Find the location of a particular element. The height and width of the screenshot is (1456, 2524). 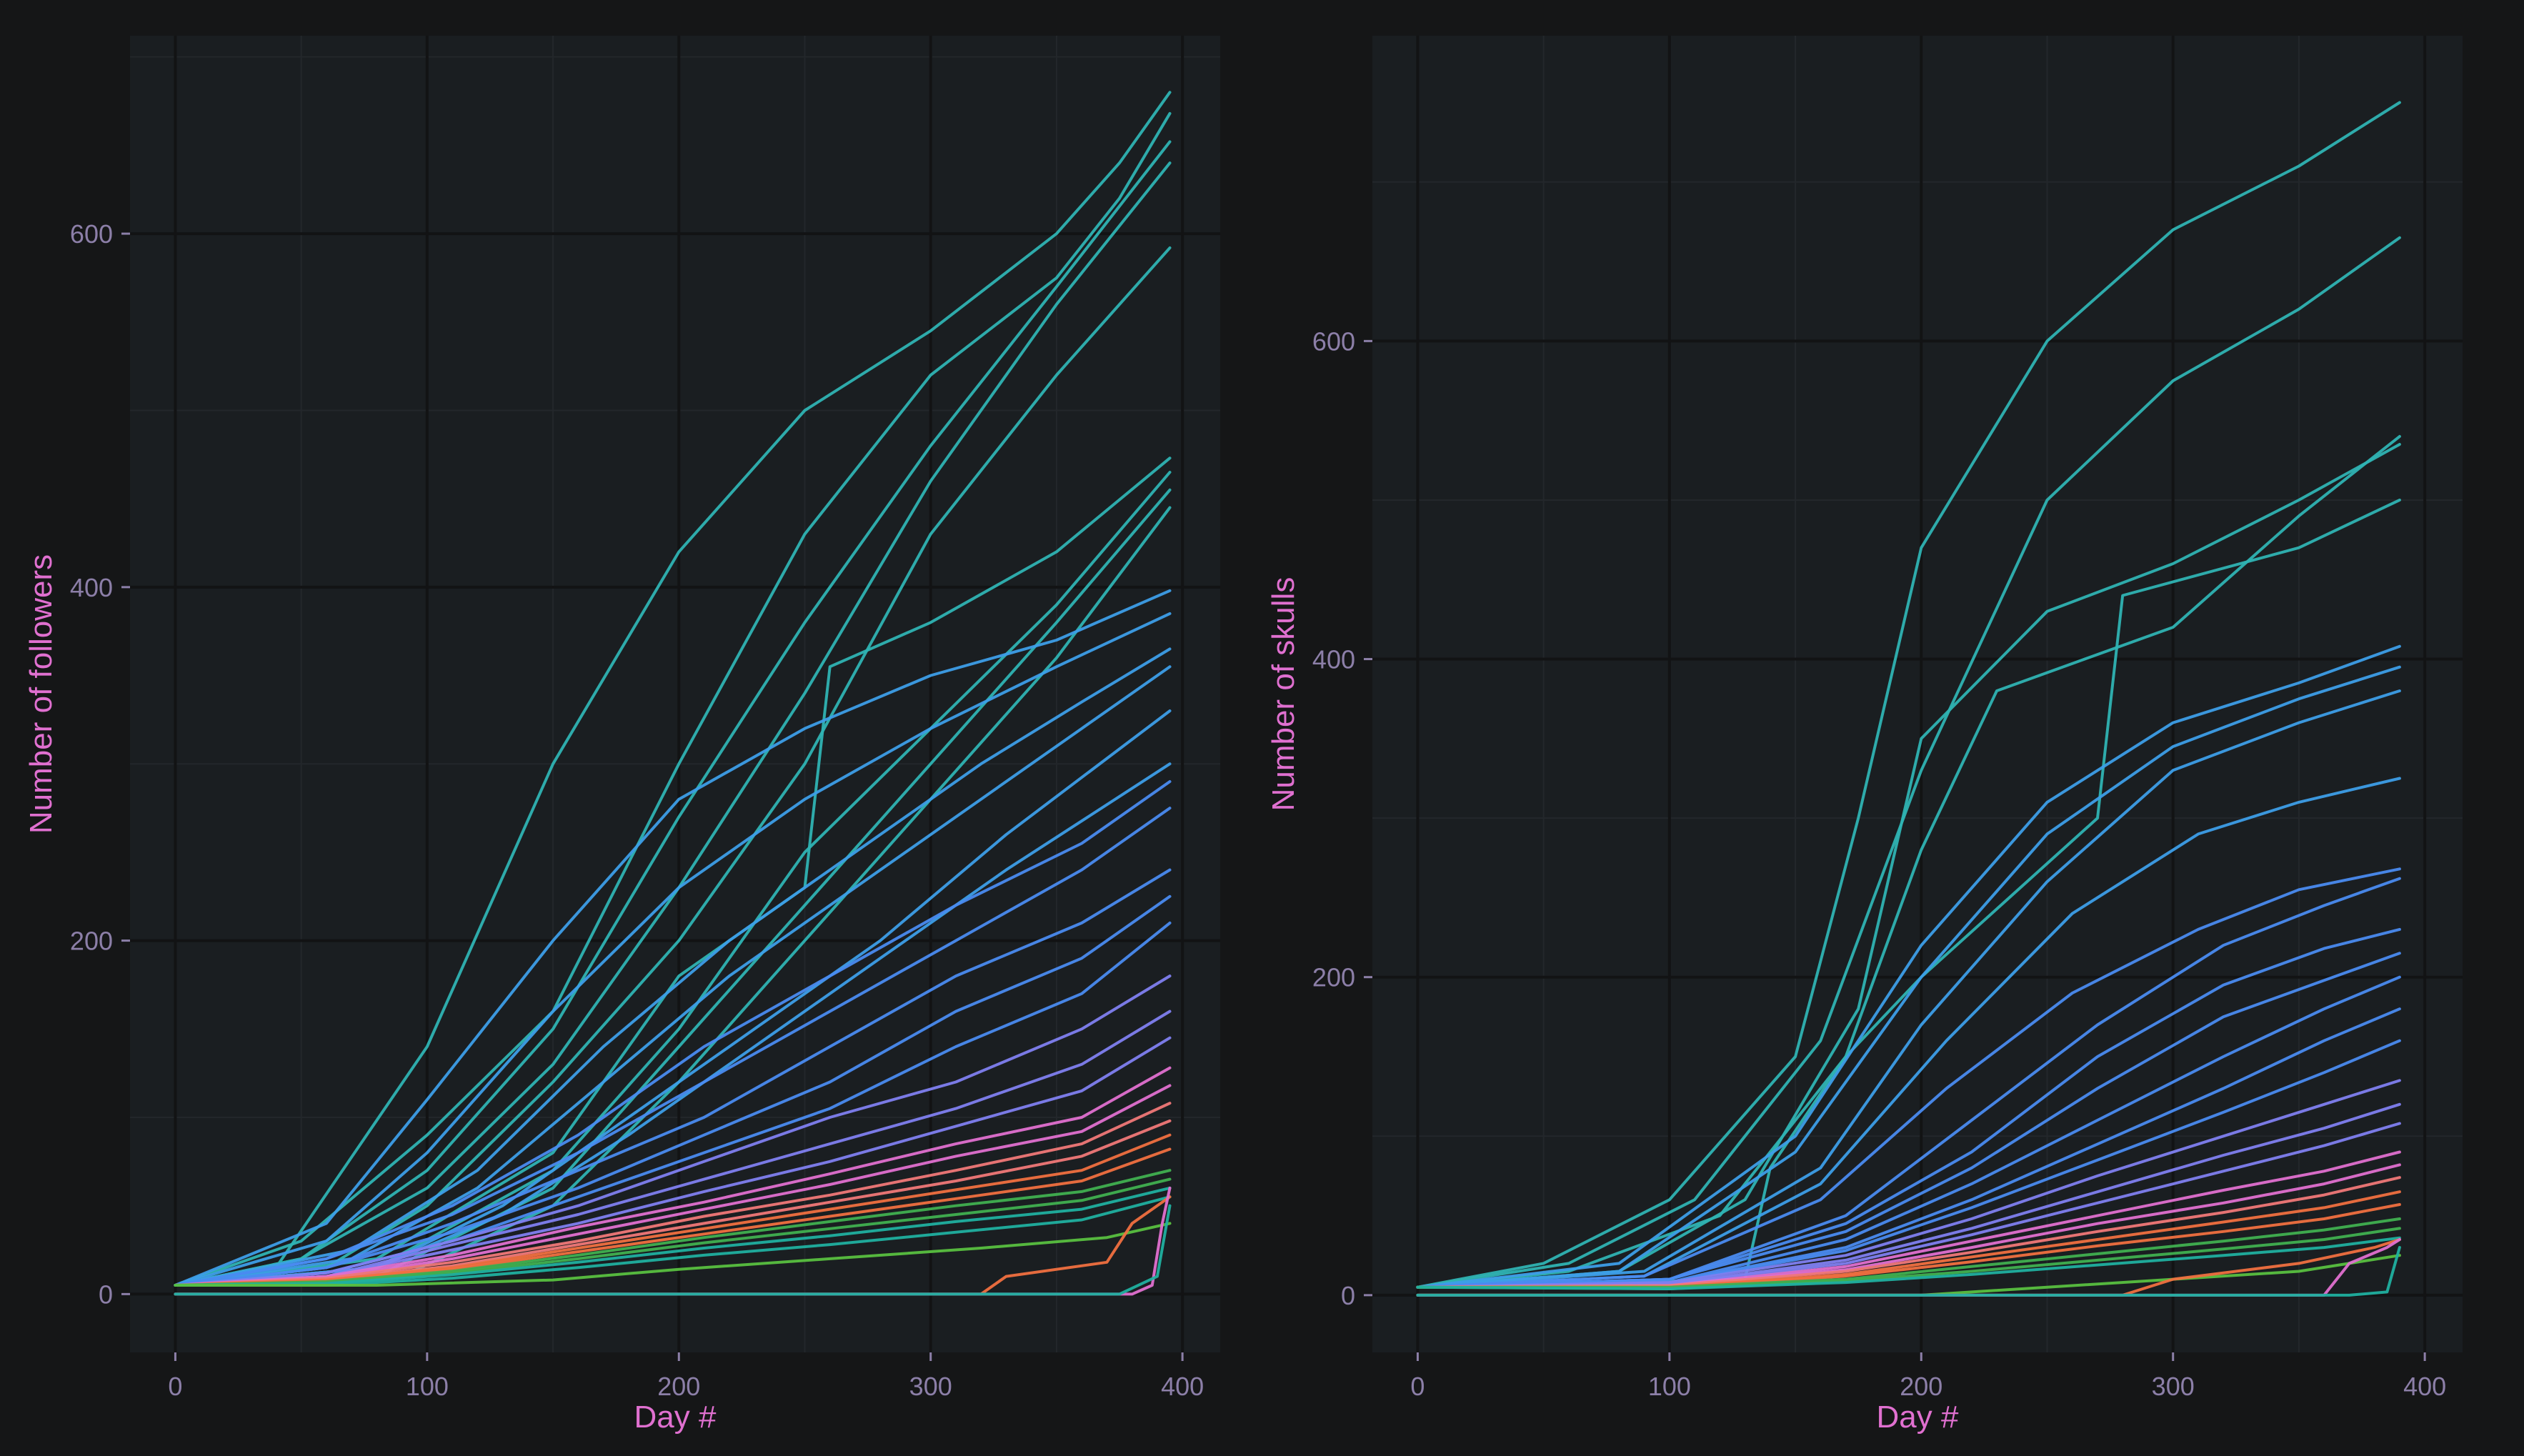

followers-x-tick-label: 100 is located at coordinates (427, 1386).